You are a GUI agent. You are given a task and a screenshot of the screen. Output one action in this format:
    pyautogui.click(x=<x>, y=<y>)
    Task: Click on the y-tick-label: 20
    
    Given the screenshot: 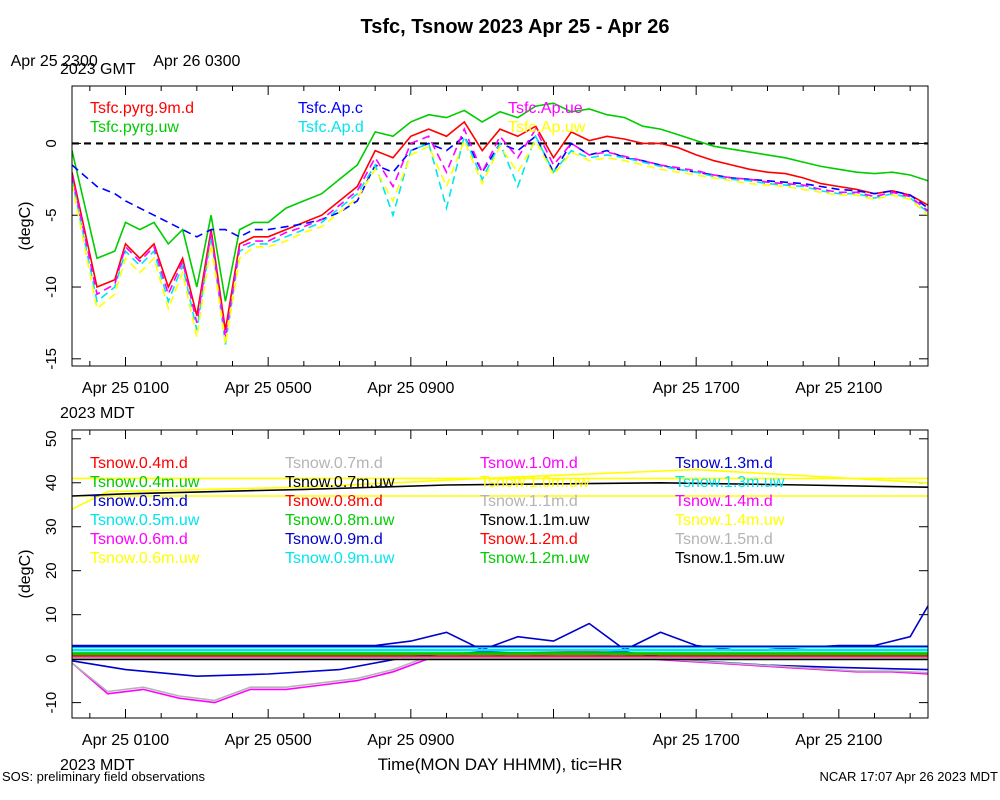 What is the action you would take?
    pyautogui.click(x=51, y=570)
    